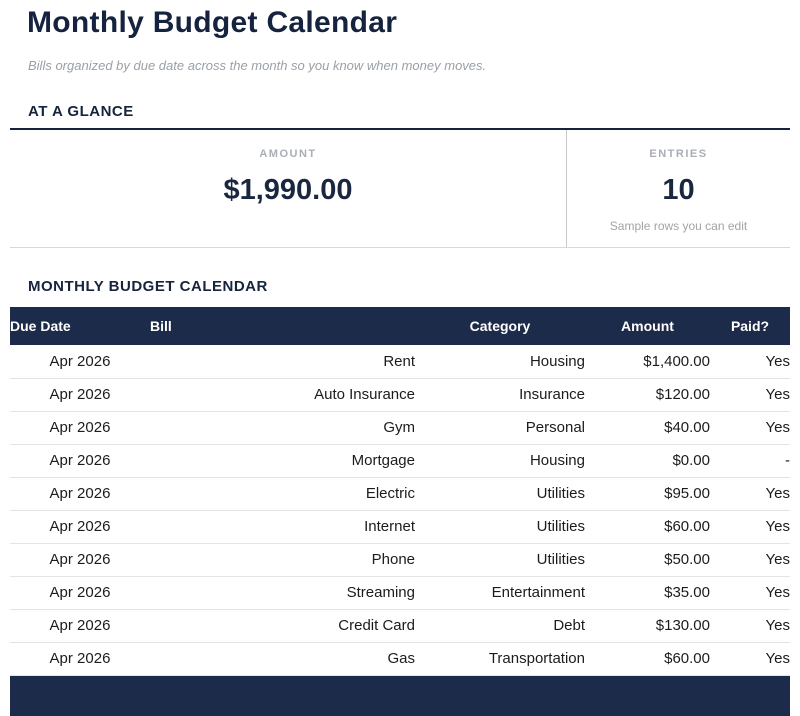 The width and height of the screenshot is (800, 716). I want to click on table-row: Apr 2026 Electric Utilities $95.00 Yes, so click(400, 494).